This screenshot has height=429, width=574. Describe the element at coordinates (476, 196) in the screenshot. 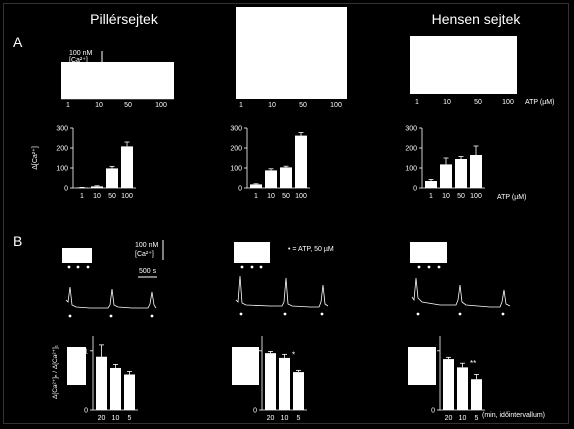

I see `x-tick-label: 100` at that location.